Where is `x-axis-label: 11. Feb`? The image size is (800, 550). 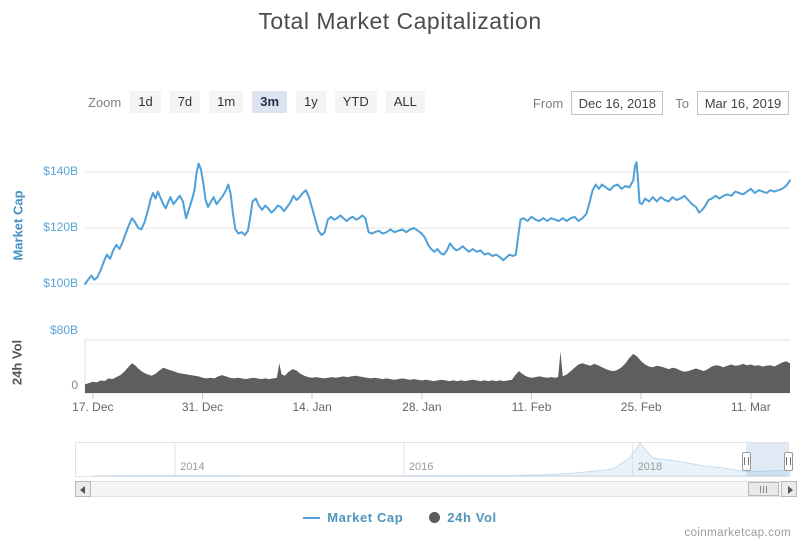 x-axis-label: 11. Feb is located at coordinates (531, 407).